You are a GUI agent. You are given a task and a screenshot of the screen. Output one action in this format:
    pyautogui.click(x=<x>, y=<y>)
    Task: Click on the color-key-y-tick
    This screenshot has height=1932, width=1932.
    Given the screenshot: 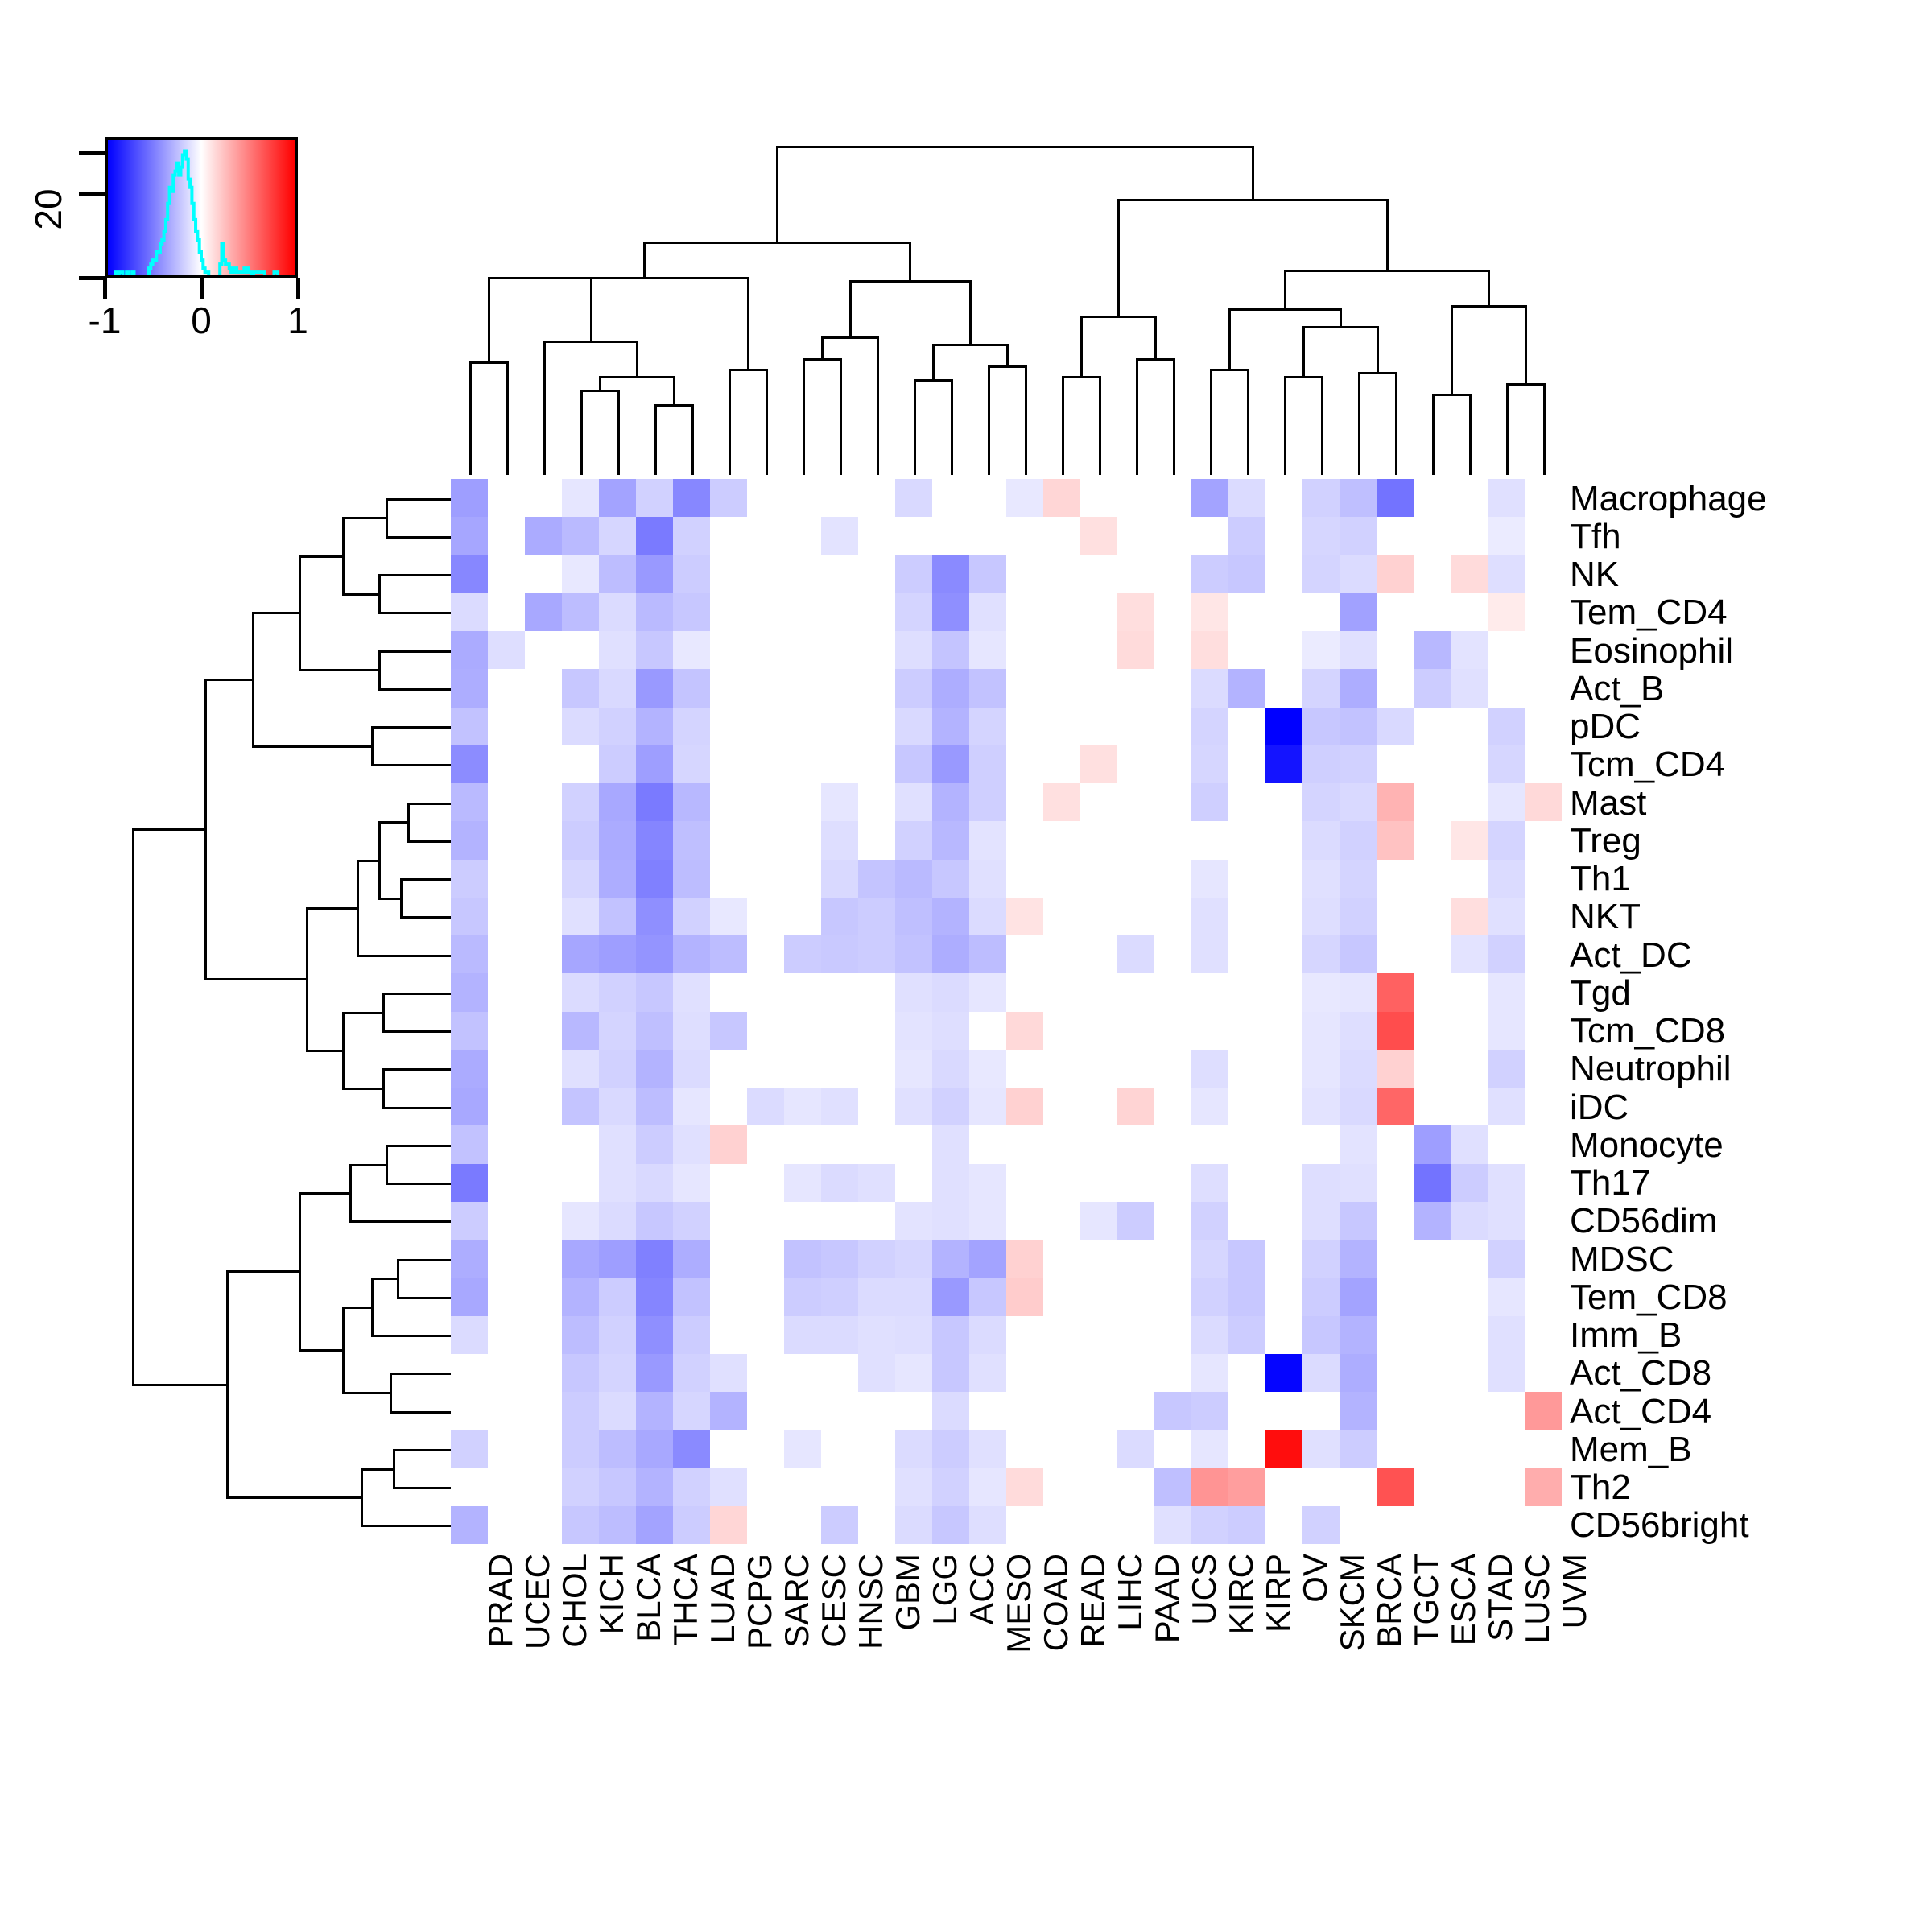 What is the action you would take?
    pyautogui.click(x=92, y=152)
    